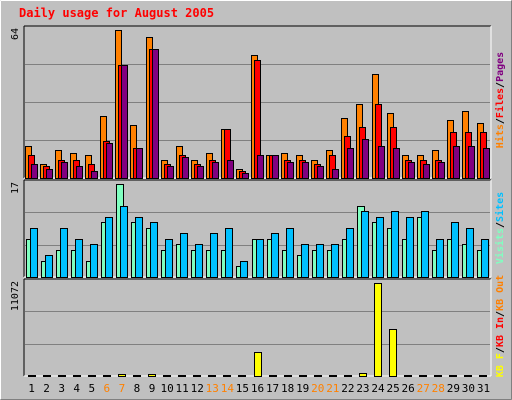  I want to click on day-label: 29, so click(453, 388).